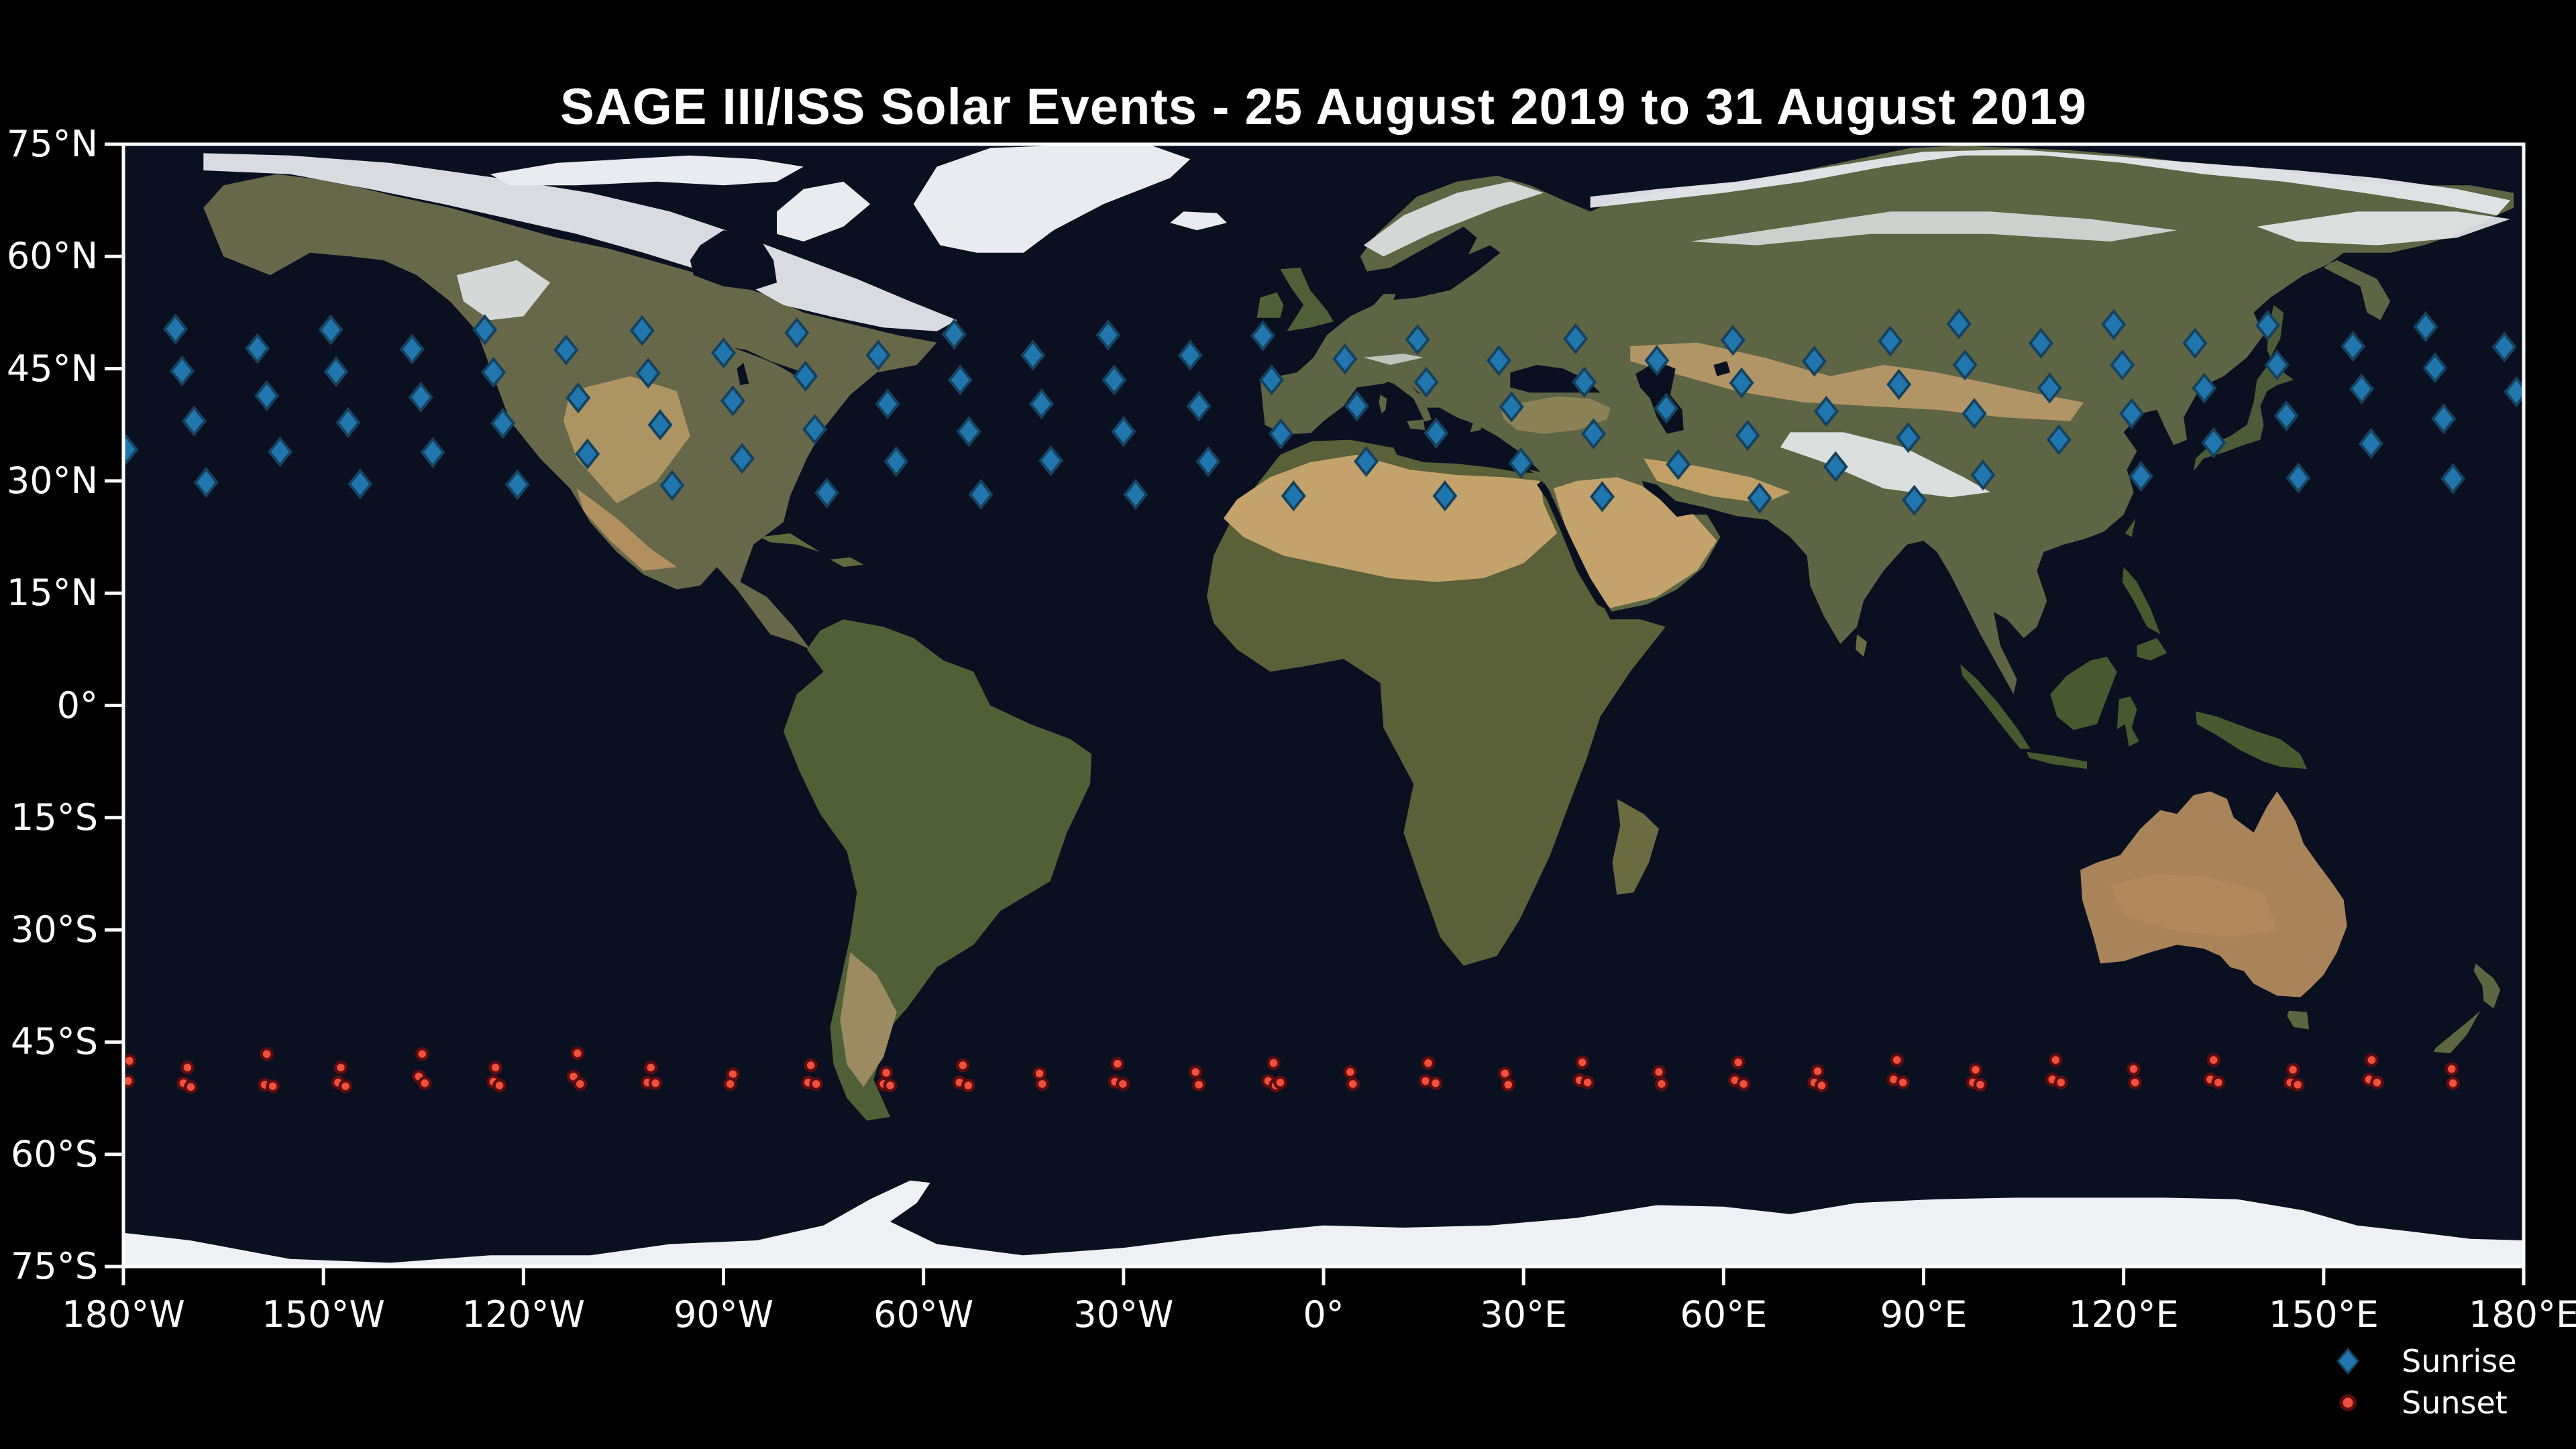 The height and width of the screenshot is (1449, 2576). What do you see at coordinates (1291, 1070) in the screenshot?
I see `sunset-series` at bounding box center [1291, 1070].